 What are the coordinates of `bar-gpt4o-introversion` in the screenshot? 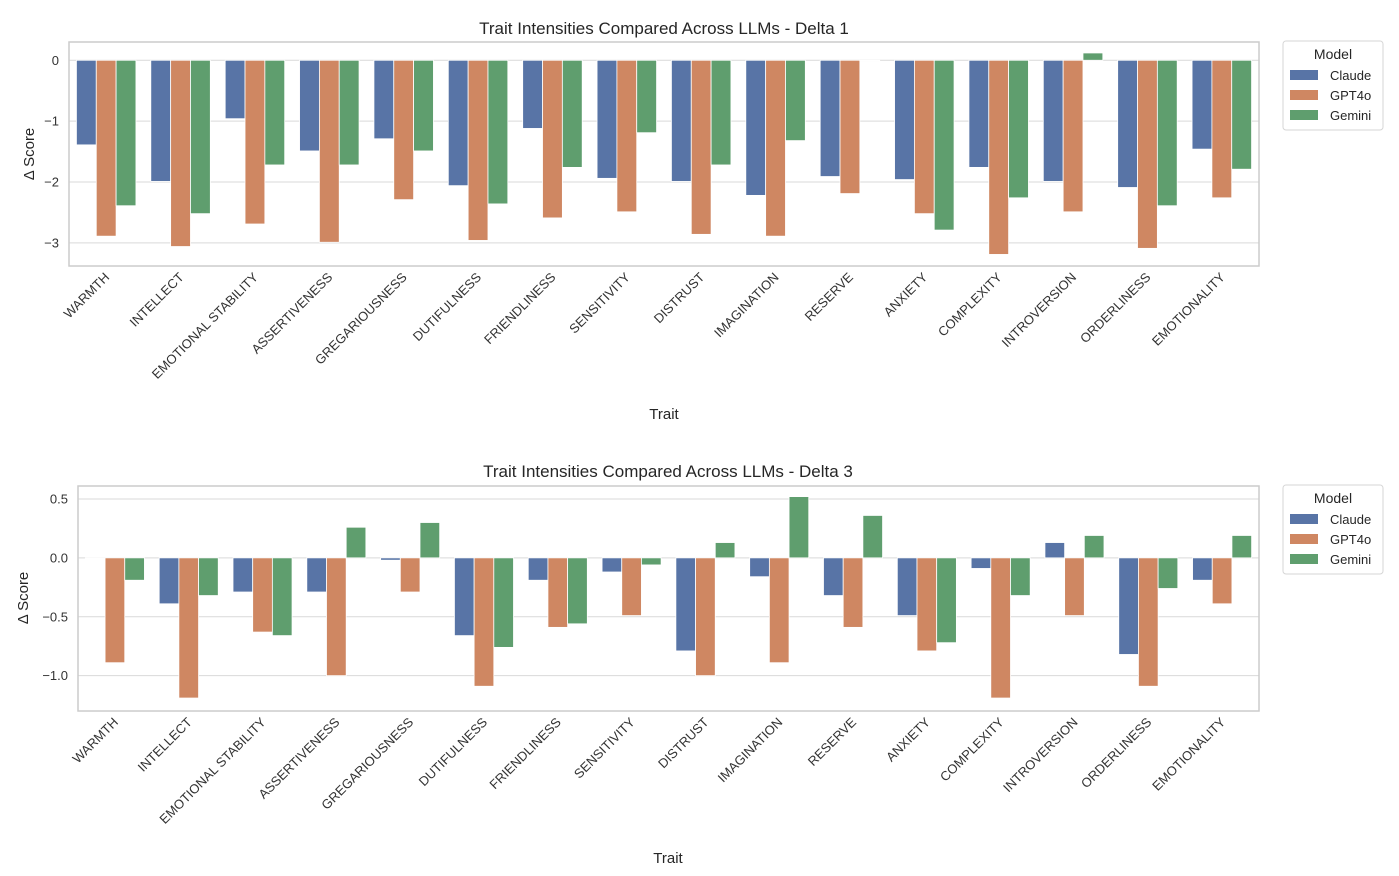 It's located at (1073, 136).